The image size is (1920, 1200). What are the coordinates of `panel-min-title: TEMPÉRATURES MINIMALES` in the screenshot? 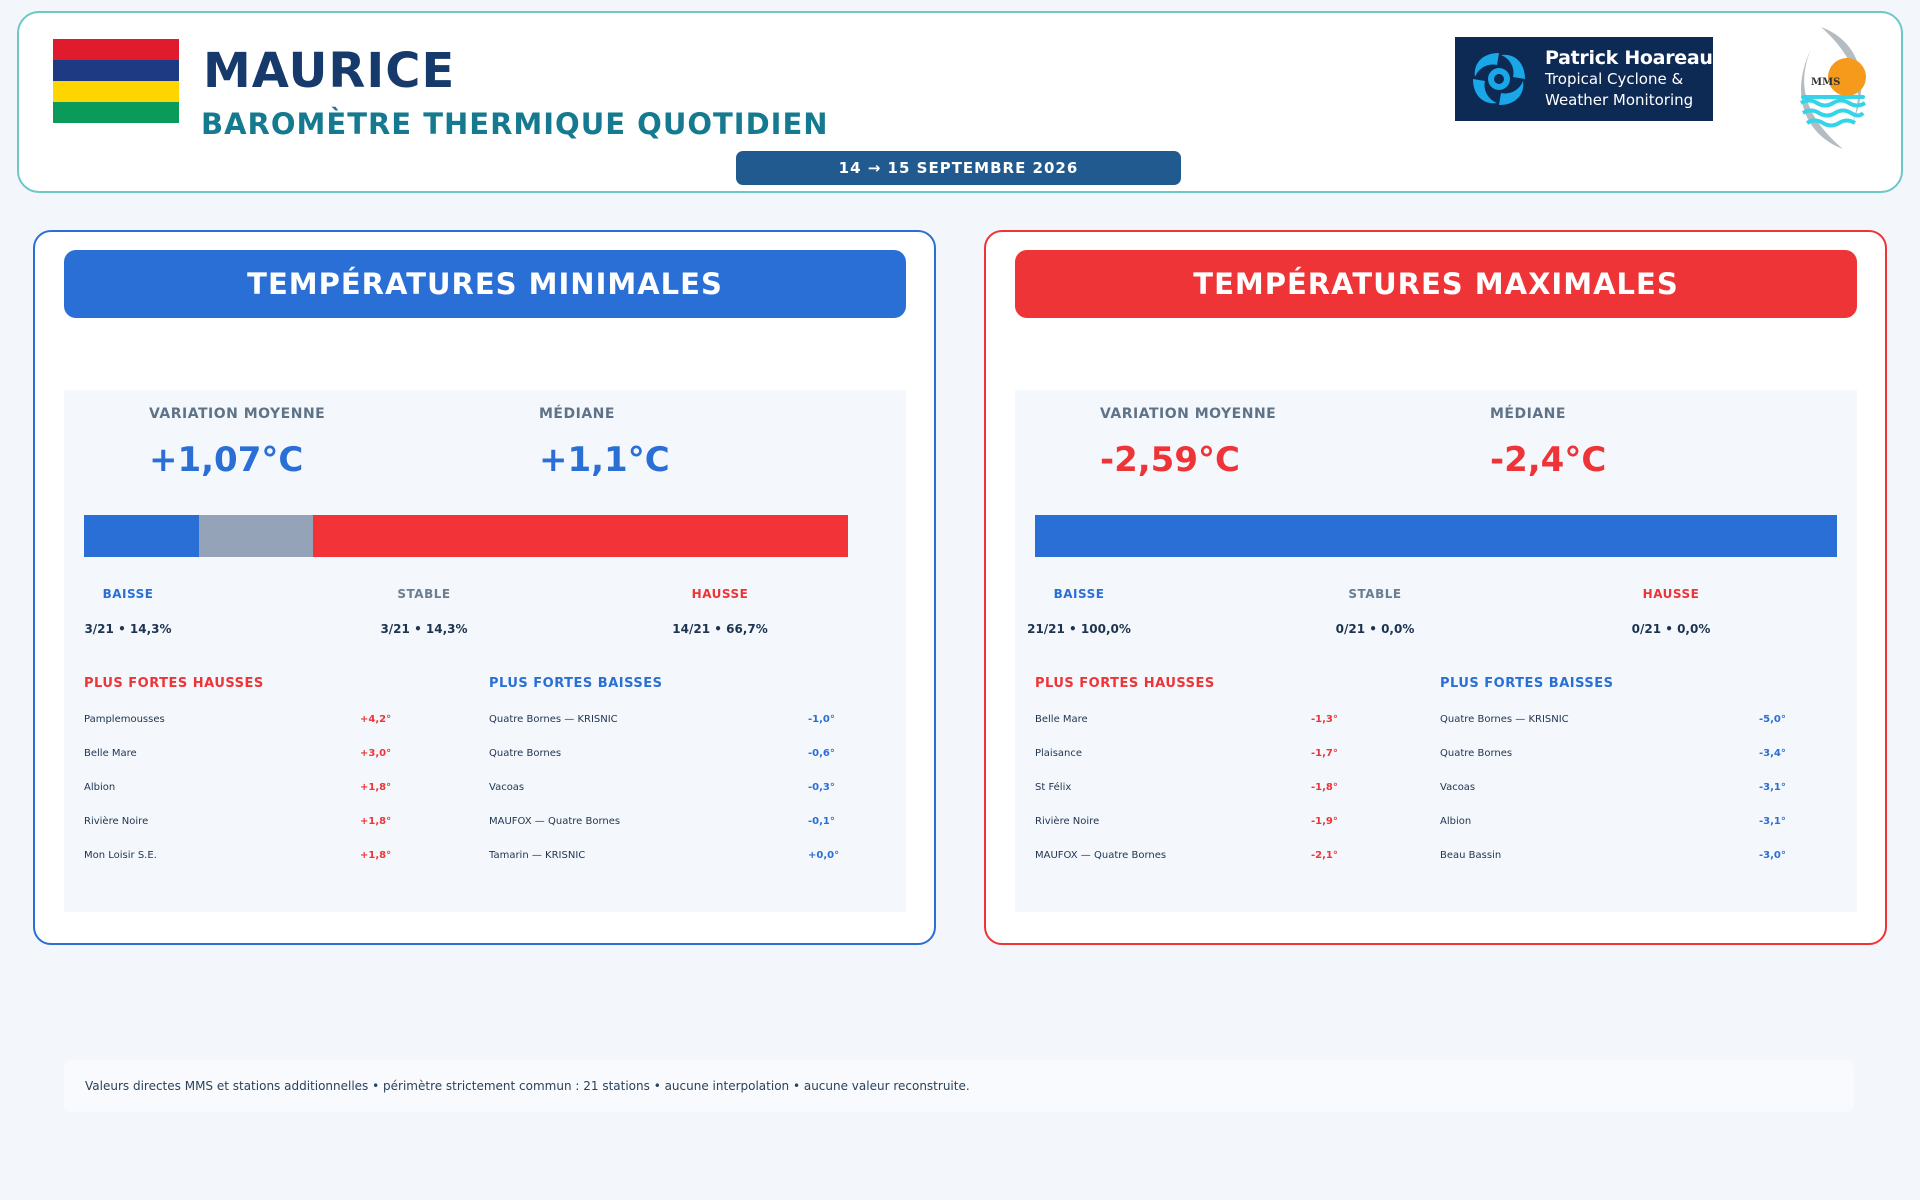 It's located at (485, 284).